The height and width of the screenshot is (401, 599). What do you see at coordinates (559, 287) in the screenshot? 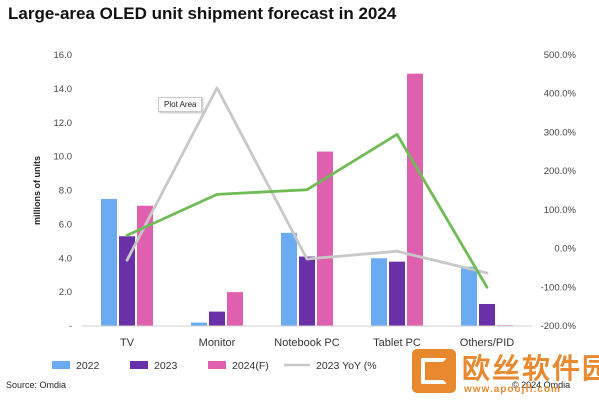
I see `y2-tick-label: -100.0%` at bounding box center [559, 287].